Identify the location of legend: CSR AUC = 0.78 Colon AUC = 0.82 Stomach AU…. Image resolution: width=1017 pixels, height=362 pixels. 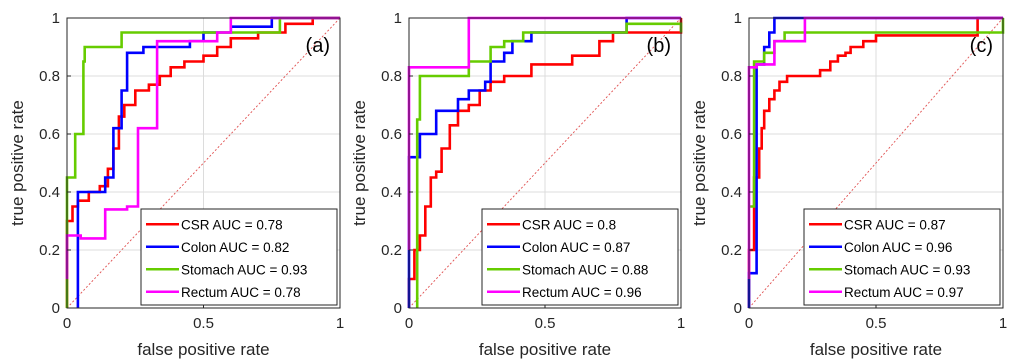
(239, 257).